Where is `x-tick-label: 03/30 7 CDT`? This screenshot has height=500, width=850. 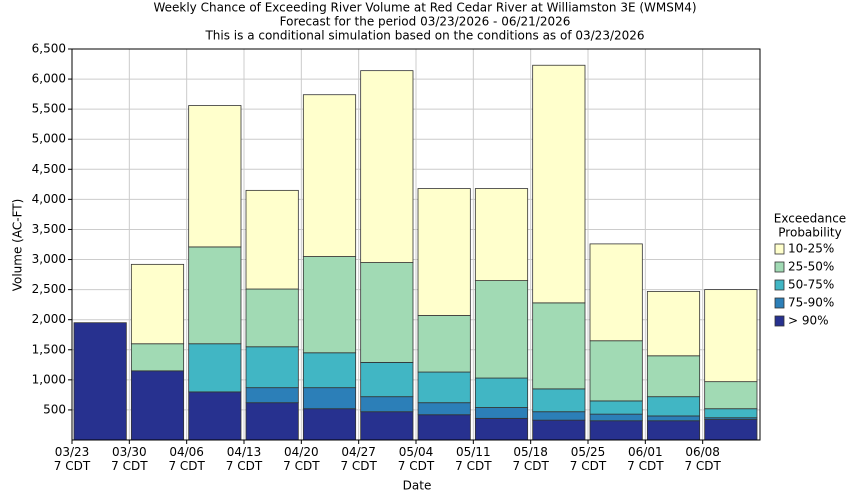
x-tick-label: 03/30 7 CDT is located at coordinates (129, 459).